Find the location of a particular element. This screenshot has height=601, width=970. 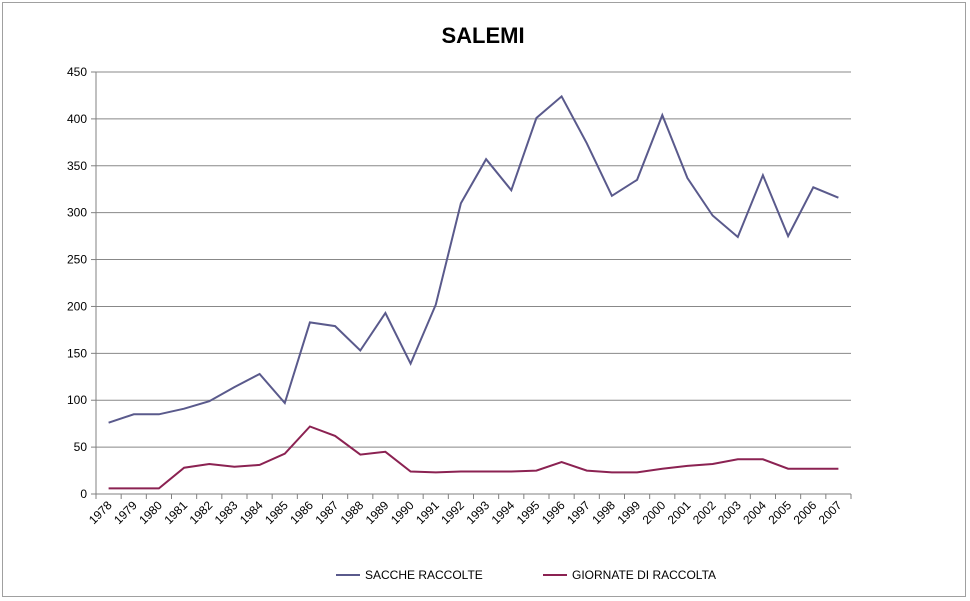

legend-label: GIORNATE DI RACCOLTA is located at coordinates (644, 575).